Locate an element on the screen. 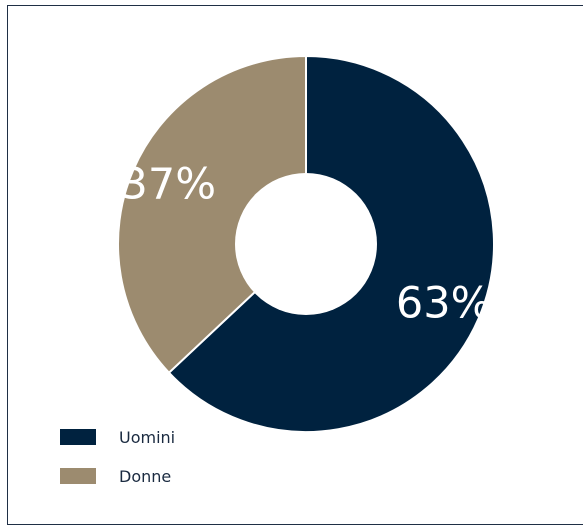  legend-label: Donne is located at coordinates (145, 476).